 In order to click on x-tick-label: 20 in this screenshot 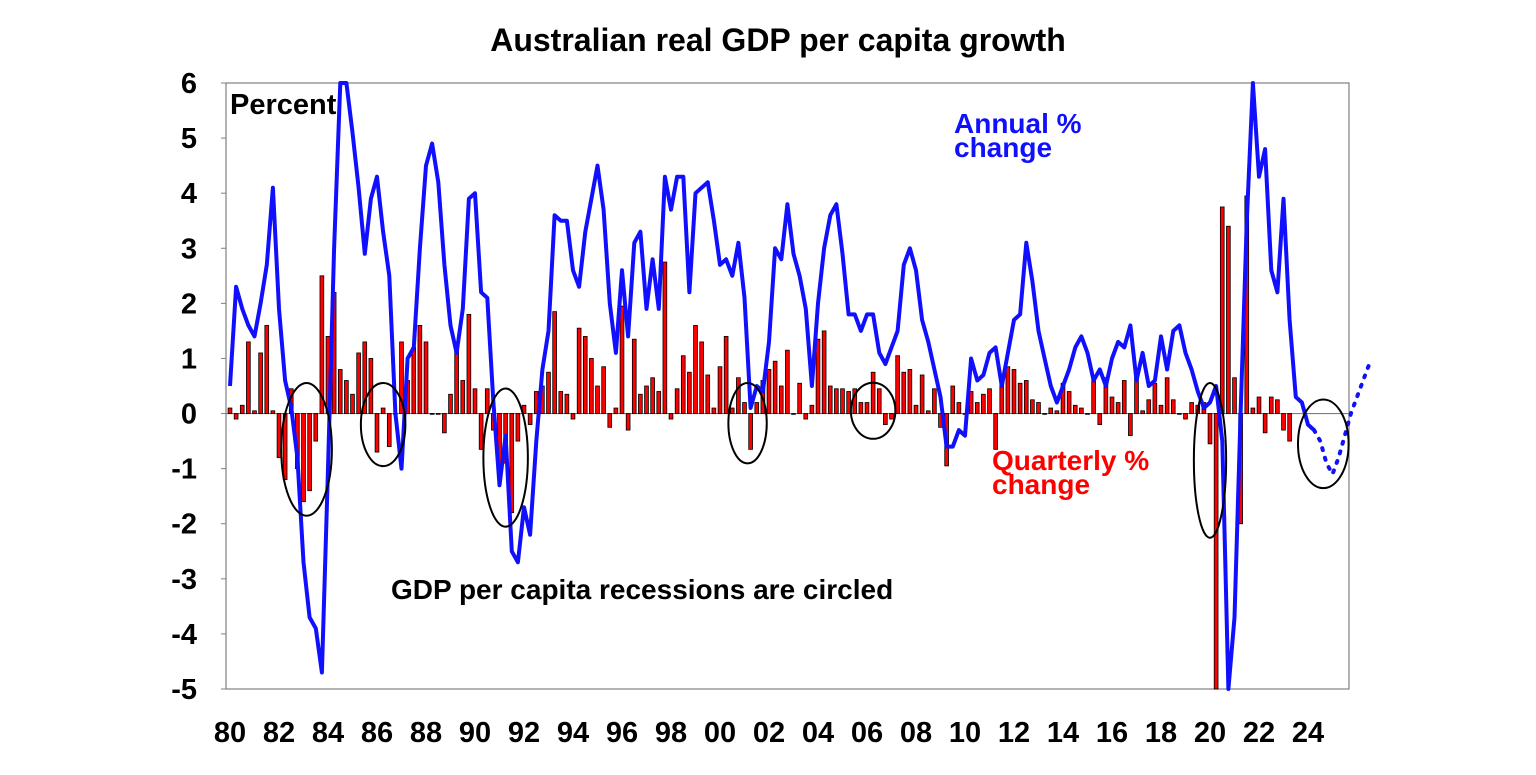, I will do `click(1210, 733)`.